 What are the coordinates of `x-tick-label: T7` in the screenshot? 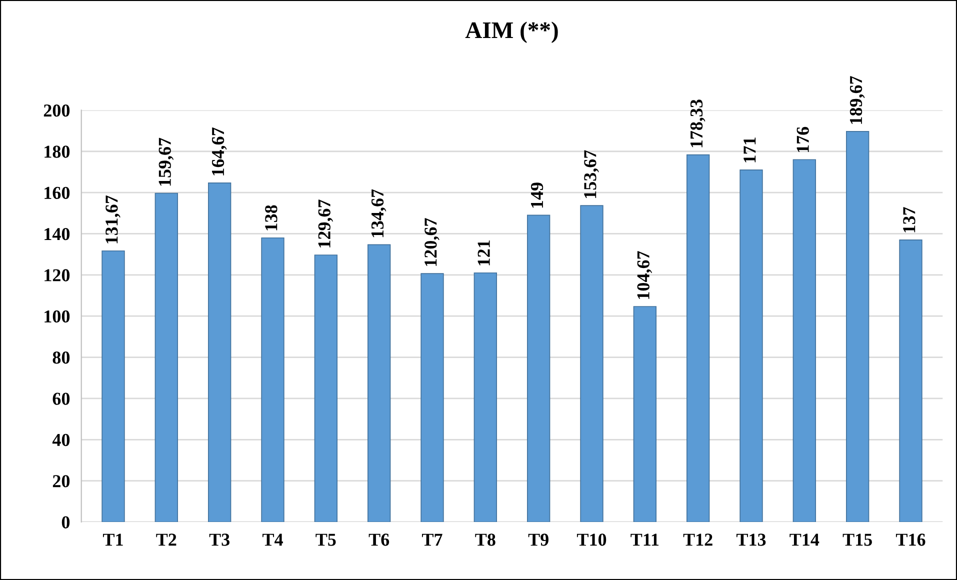 It's located at (432, 540).